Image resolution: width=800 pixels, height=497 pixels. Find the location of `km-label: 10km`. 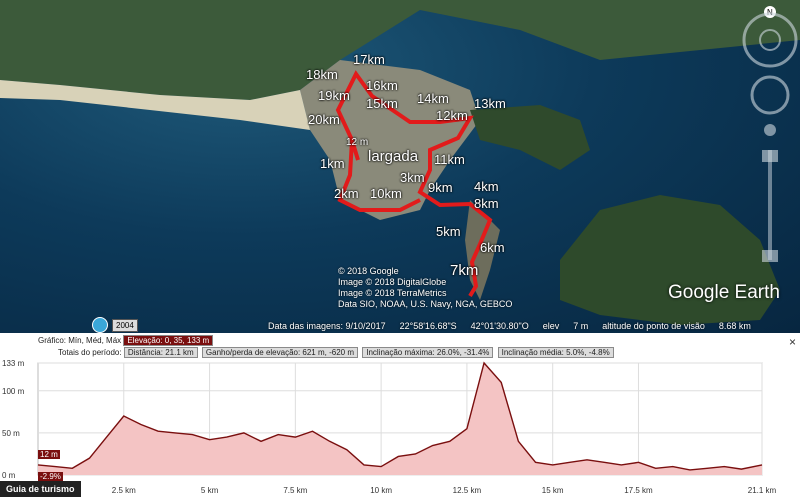

km-label: 10km is located at coordinates (386, 193).